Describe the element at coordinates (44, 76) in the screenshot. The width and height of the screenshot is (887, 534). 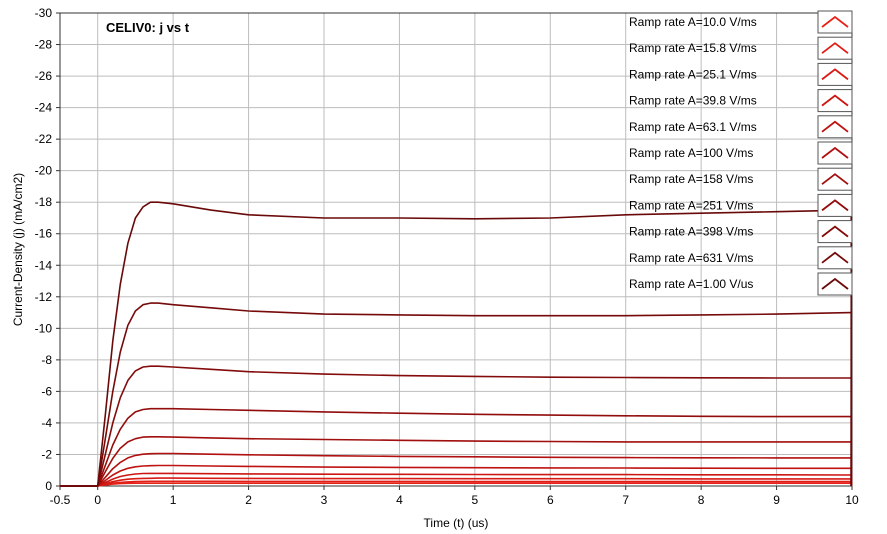
I see `y-tick-label: -26` at that location.